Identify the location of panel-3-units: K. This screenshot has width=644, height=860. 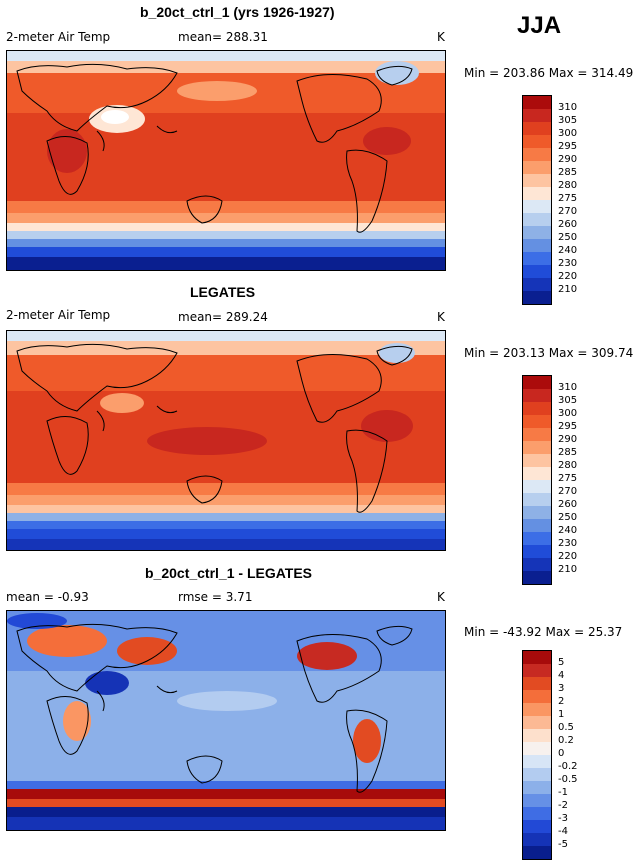
(441, 597).